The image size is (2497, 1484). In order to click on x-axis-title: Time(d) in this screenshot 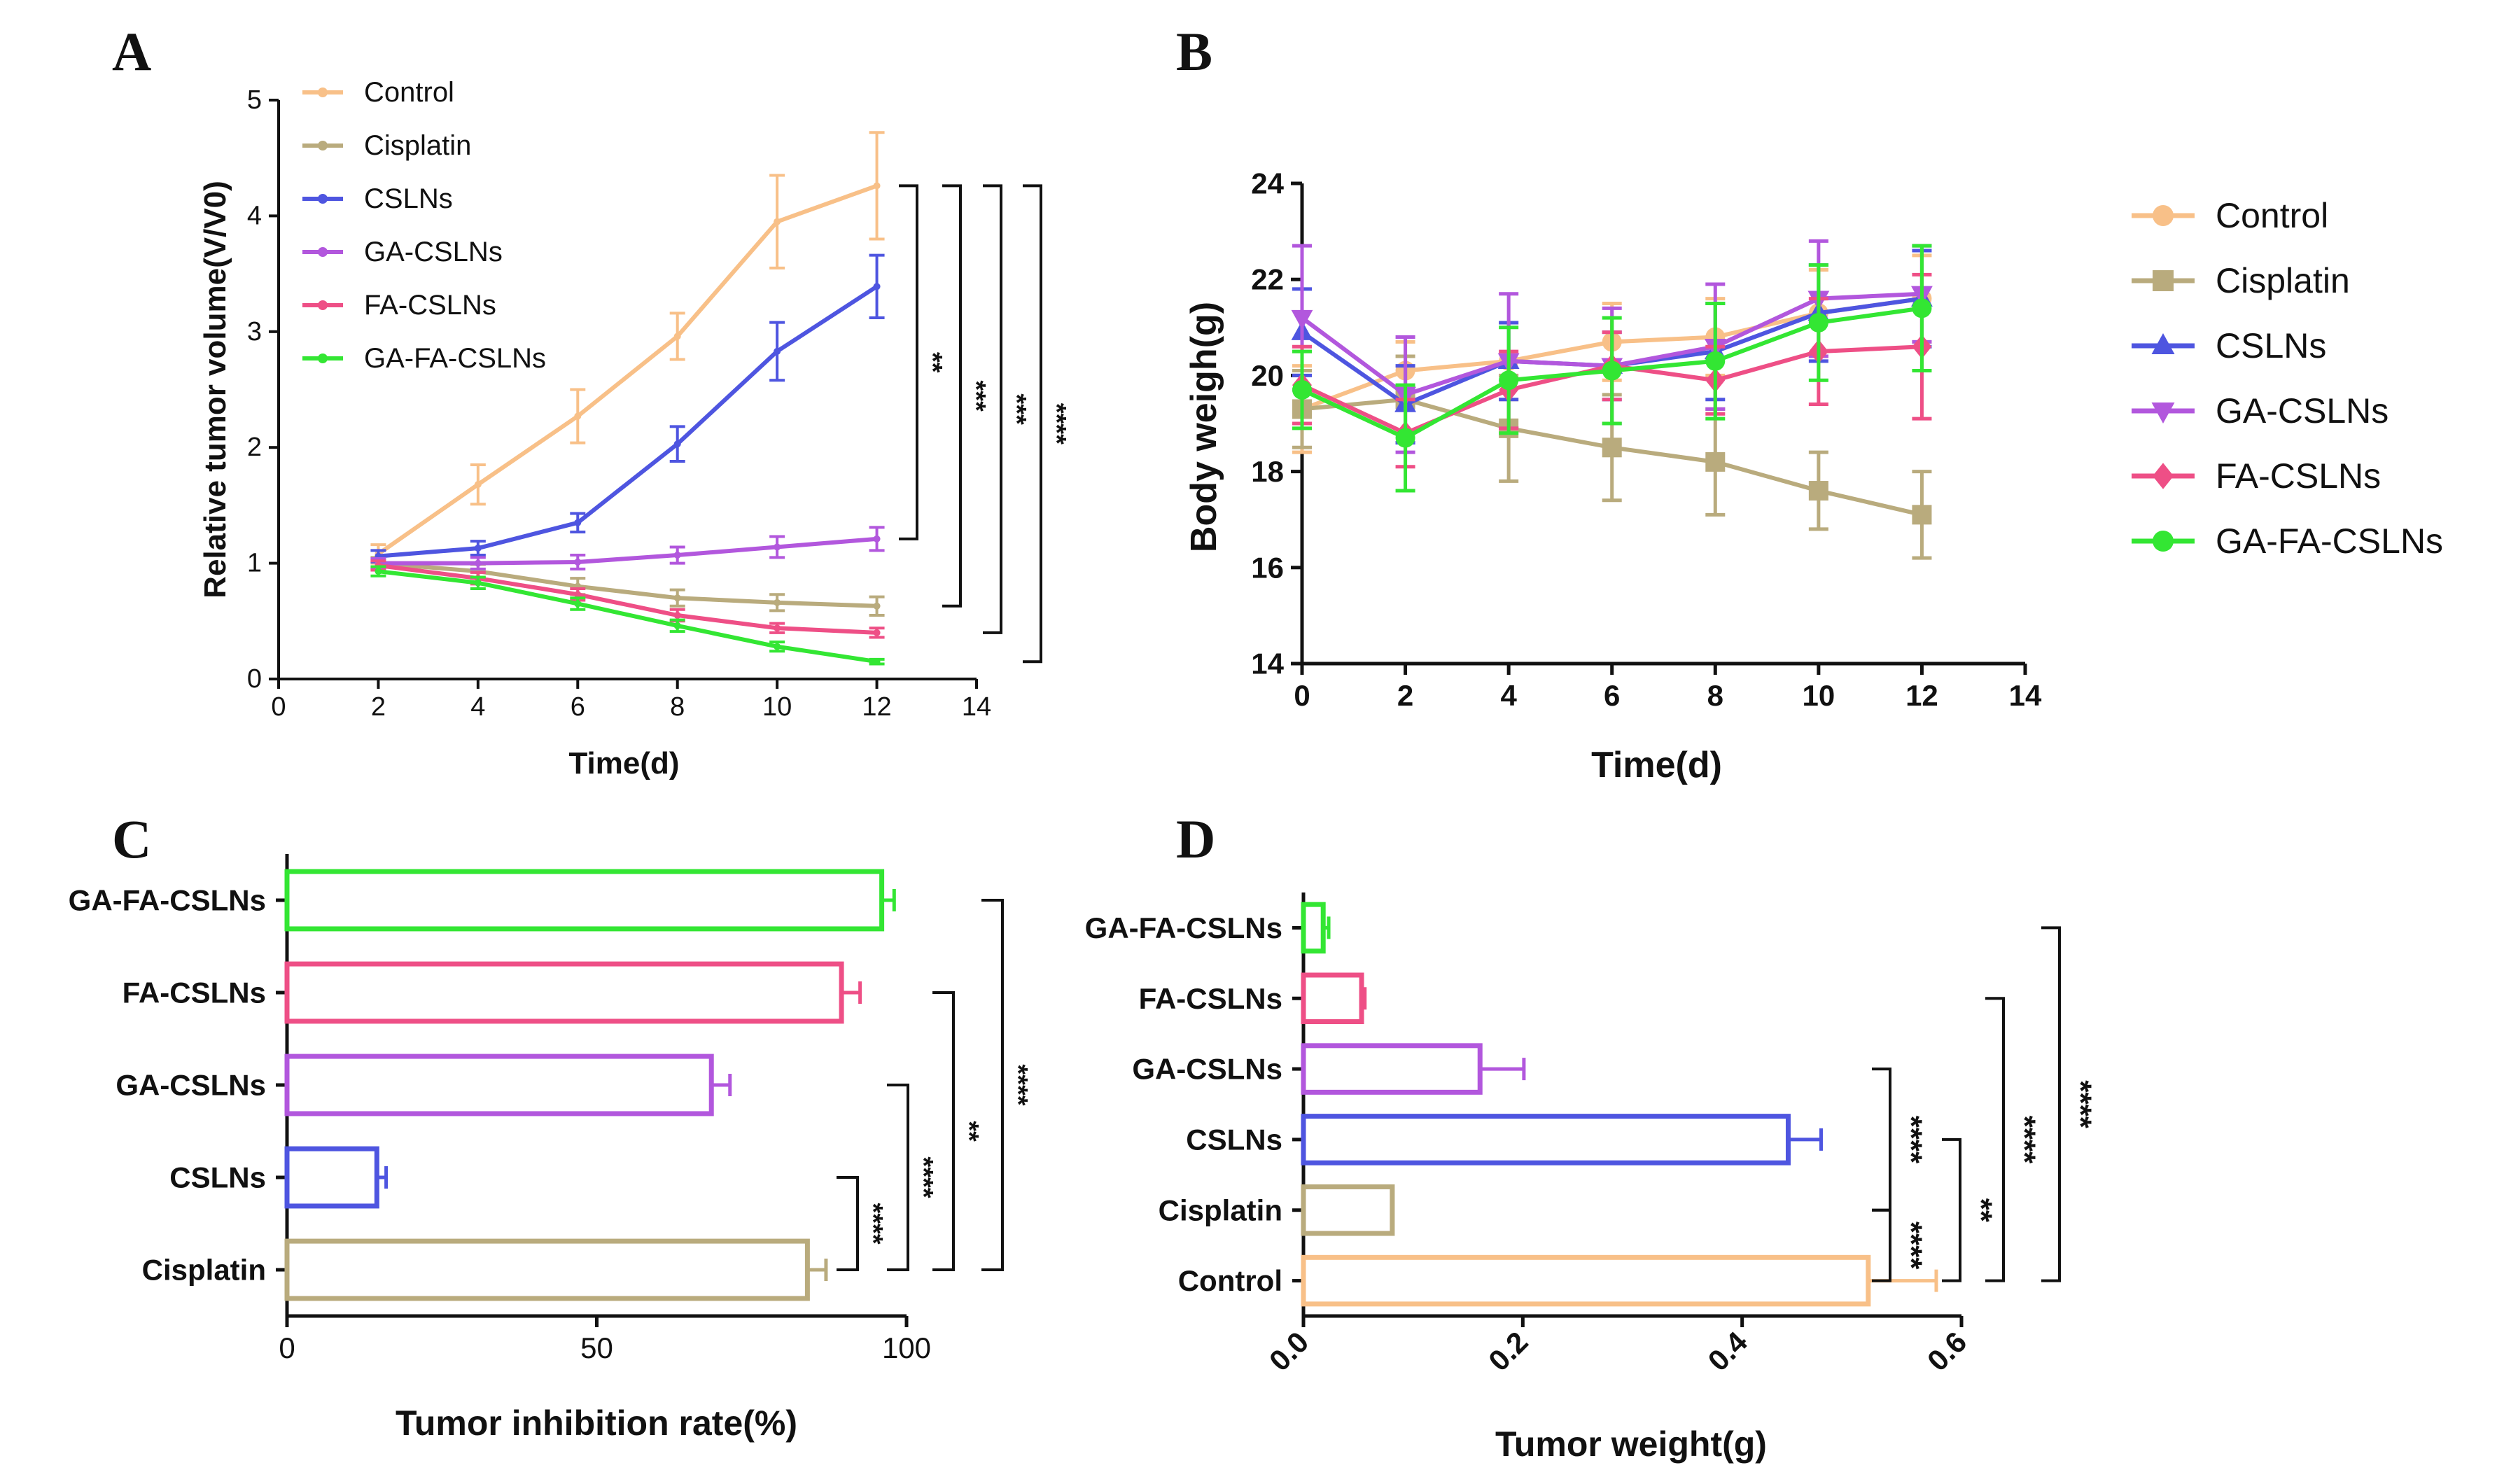, I will do `click(1656, 765)`.